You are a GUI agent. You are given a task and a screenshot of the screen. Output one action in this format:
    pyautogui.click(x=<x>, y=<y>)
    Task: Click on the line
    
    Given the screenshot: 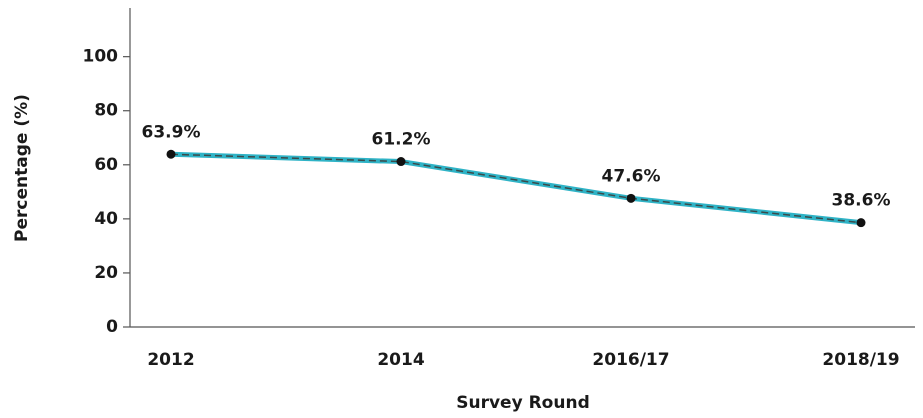 What is the action you would take?
    pyautogui.click(x=516, y=188)
    